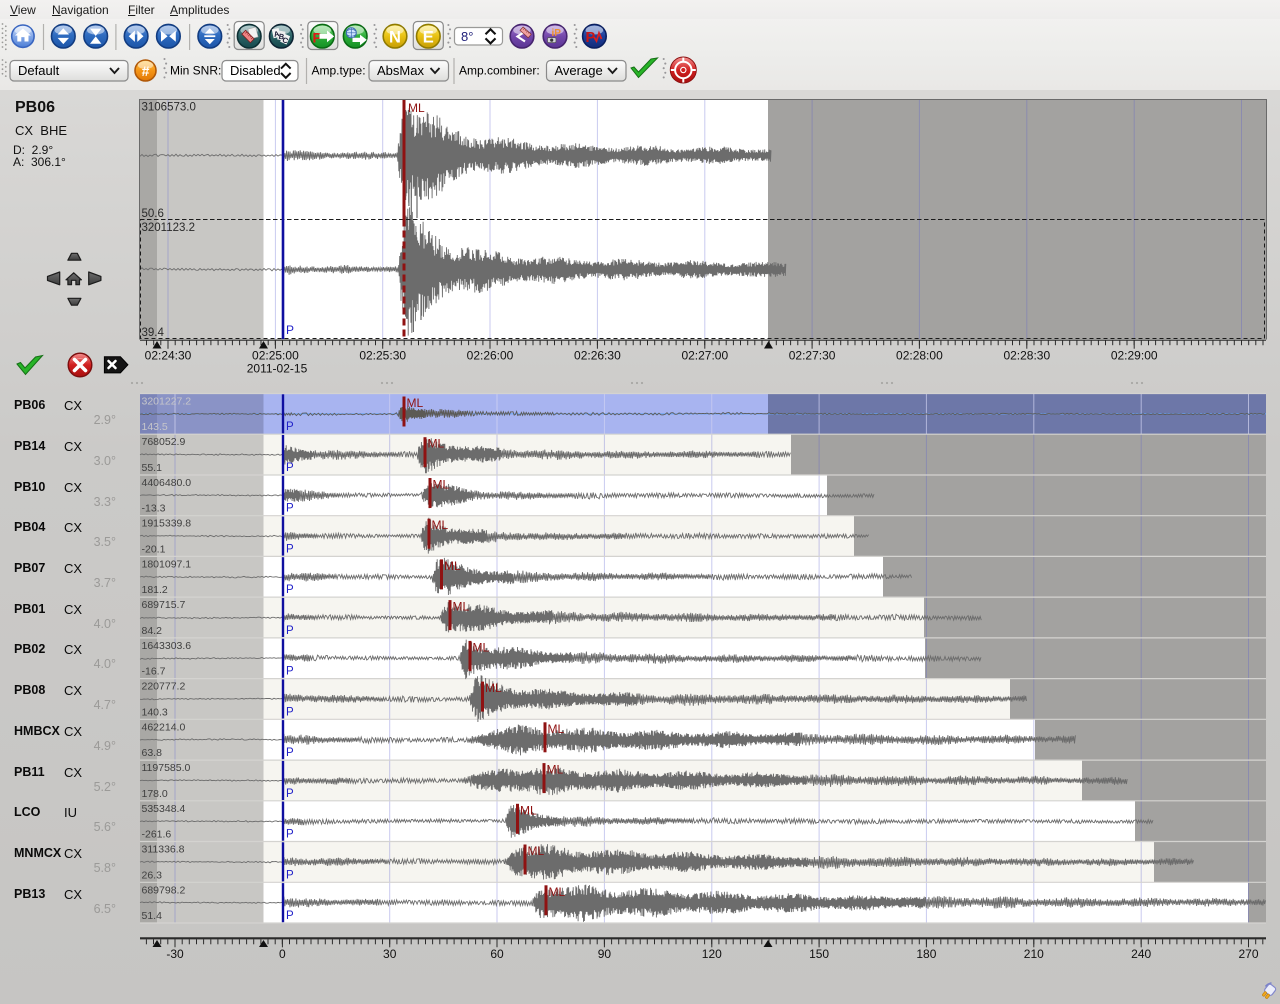 The image size is (1280, 1004). What do you see at coordinates (285, 40) in the screenshot?
I see `svg-text: C` at bounding box center [285, 40].